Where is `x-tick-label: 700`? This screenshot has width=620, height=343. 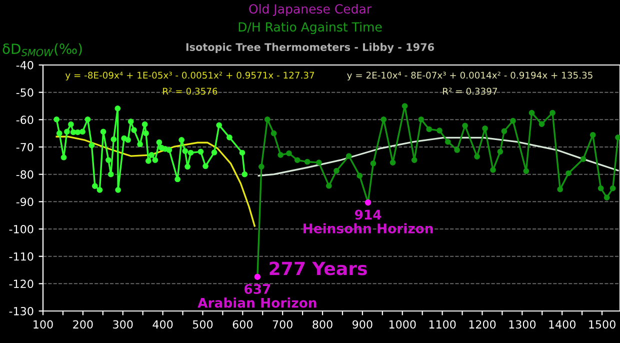
x-tick-label: 700 is located at coordinates (282, 324).